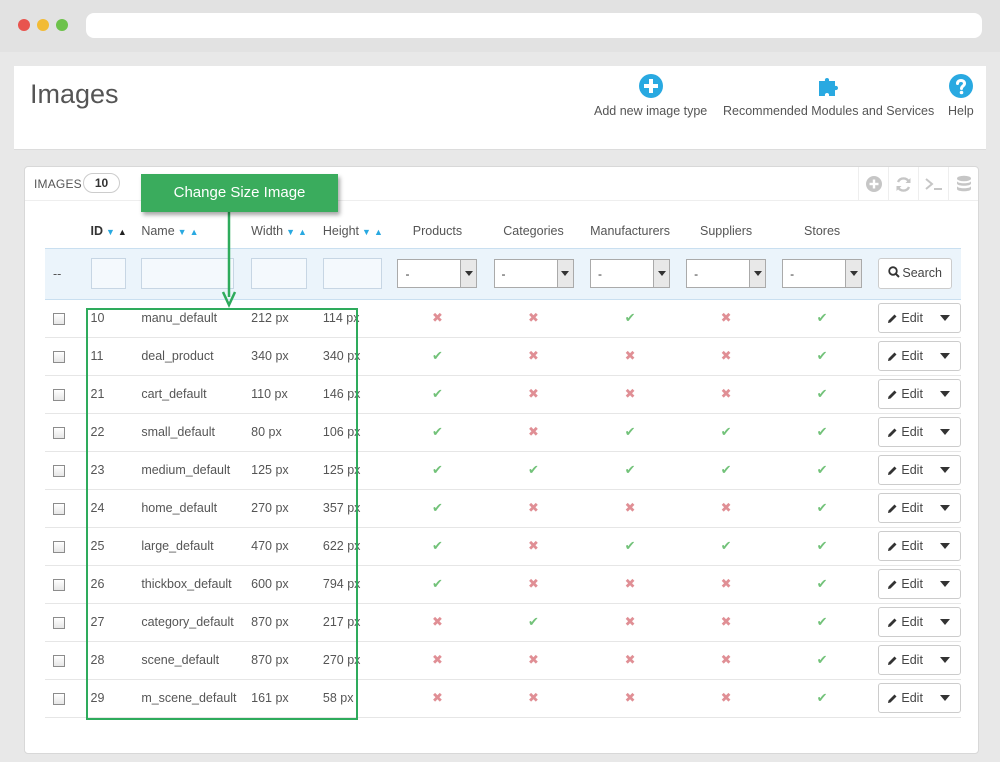 This screenshot has width=1000, height=762. I want to click on row-id: 10, so click(108, 318).